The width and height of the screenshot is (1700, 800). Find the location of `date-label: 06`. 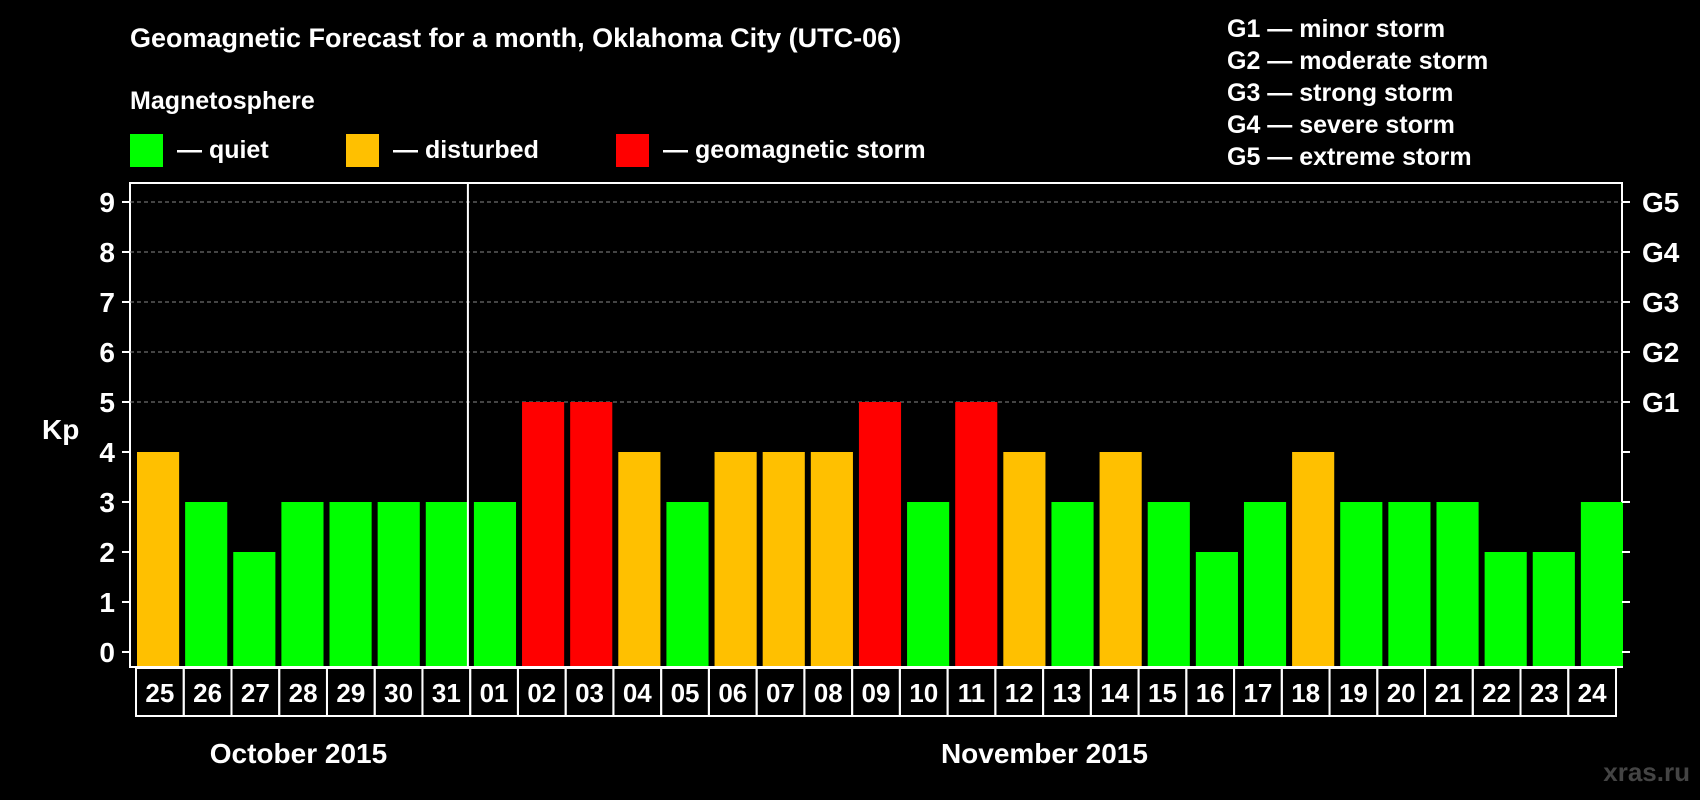

date-label: 06 is located at coordinates (732, 693).